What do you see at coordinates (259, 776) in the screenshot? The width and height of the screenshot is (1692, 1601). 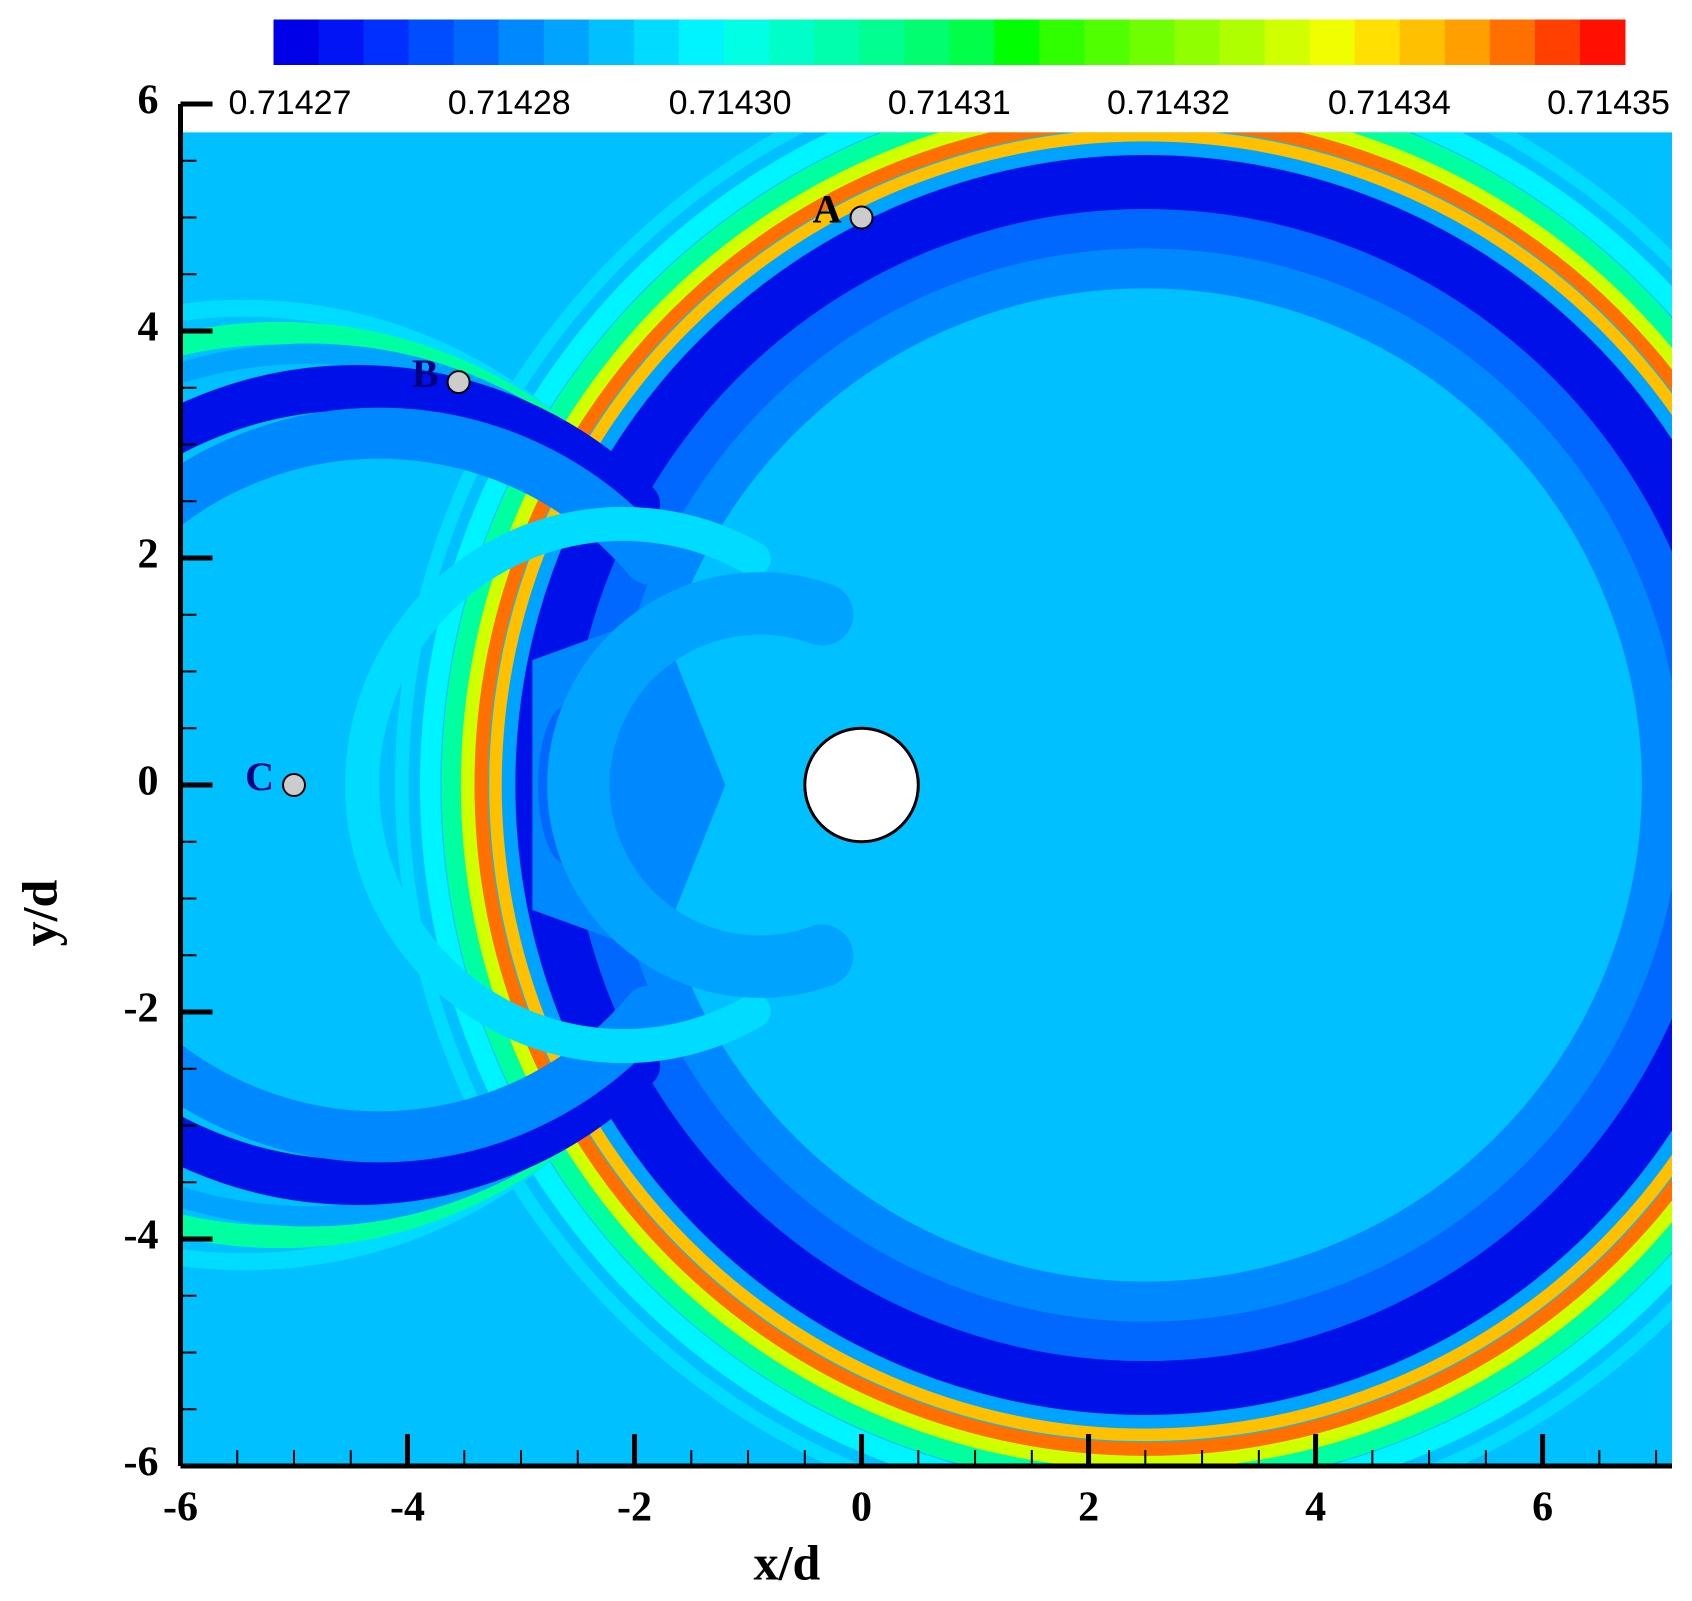 I see `probe-label: C` at bounding box center [259, 776].